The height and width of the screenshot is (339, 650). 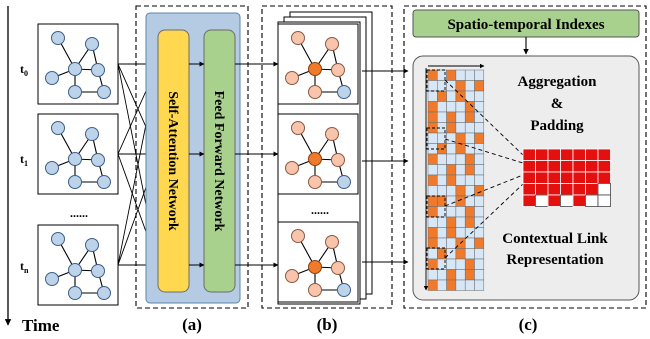 What do you see at coordinates (525, 25) in the screenshot?
I see `spatio-temporal-indexes-label: Spatio-temporal Indexes` at bounding box center [525, 25].